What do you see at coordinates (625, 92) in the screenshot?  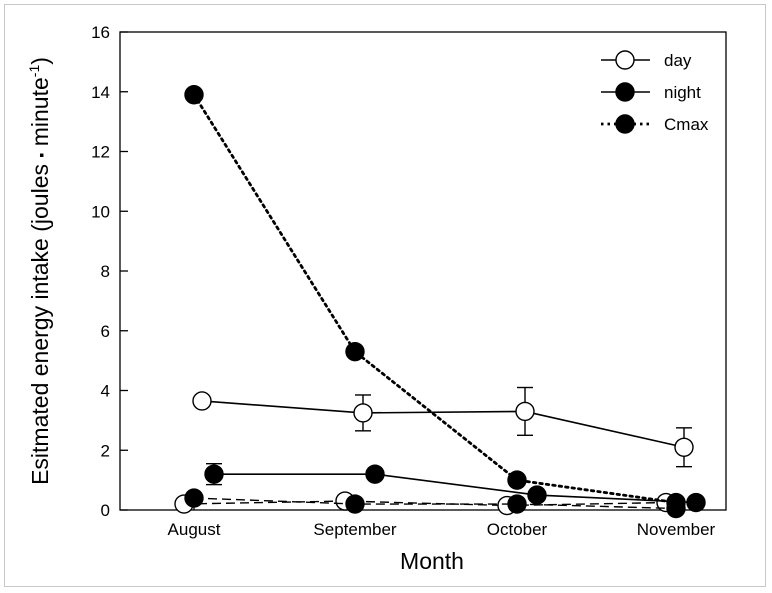 I see `legend-marker-night` at bounding box center [625, 92].